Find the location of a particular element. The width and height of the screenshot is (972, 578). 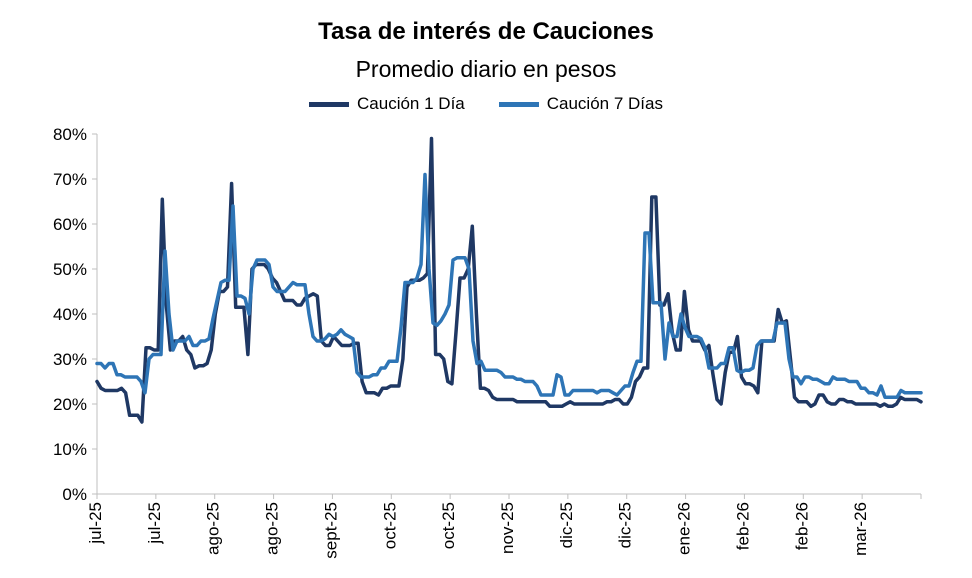

chart-title: Tasa de interés de Cauciones is located at coordinates (486, 31).